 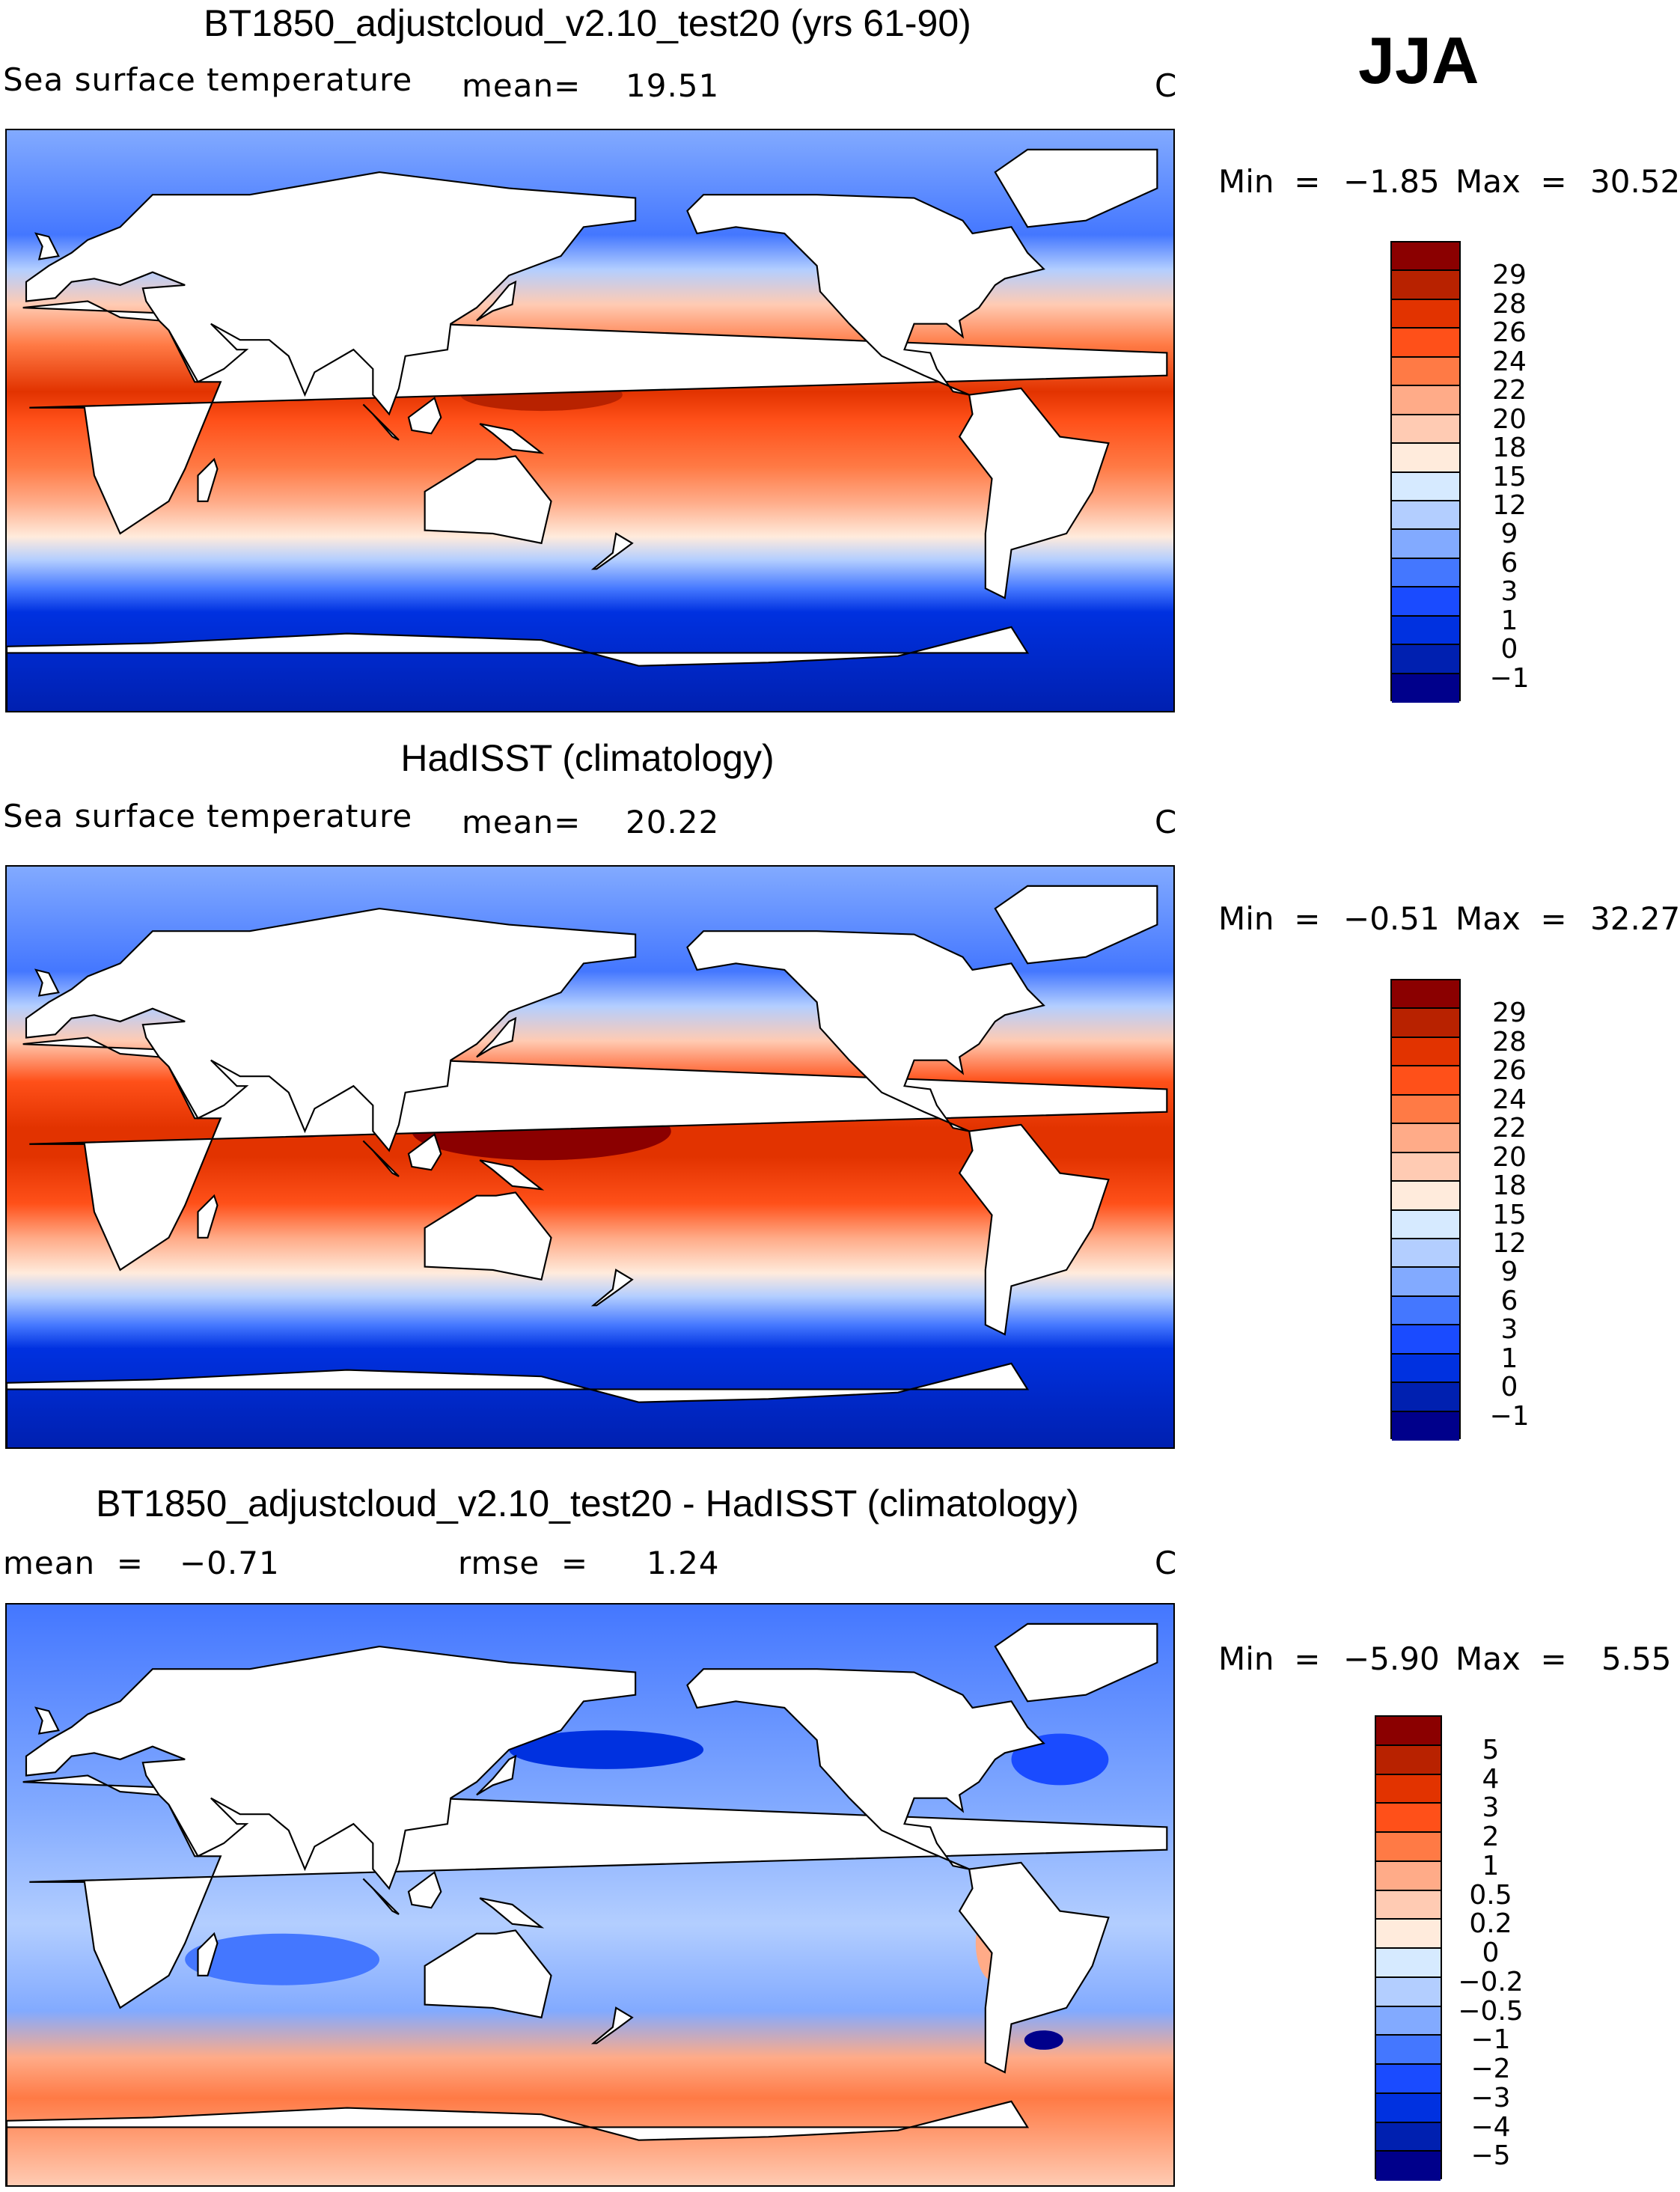 What do you see at coordinates (683, 1563) in the screenshot?
I see `panel-3-rmse-value: 1.24` at bounding box center [683, 1563].